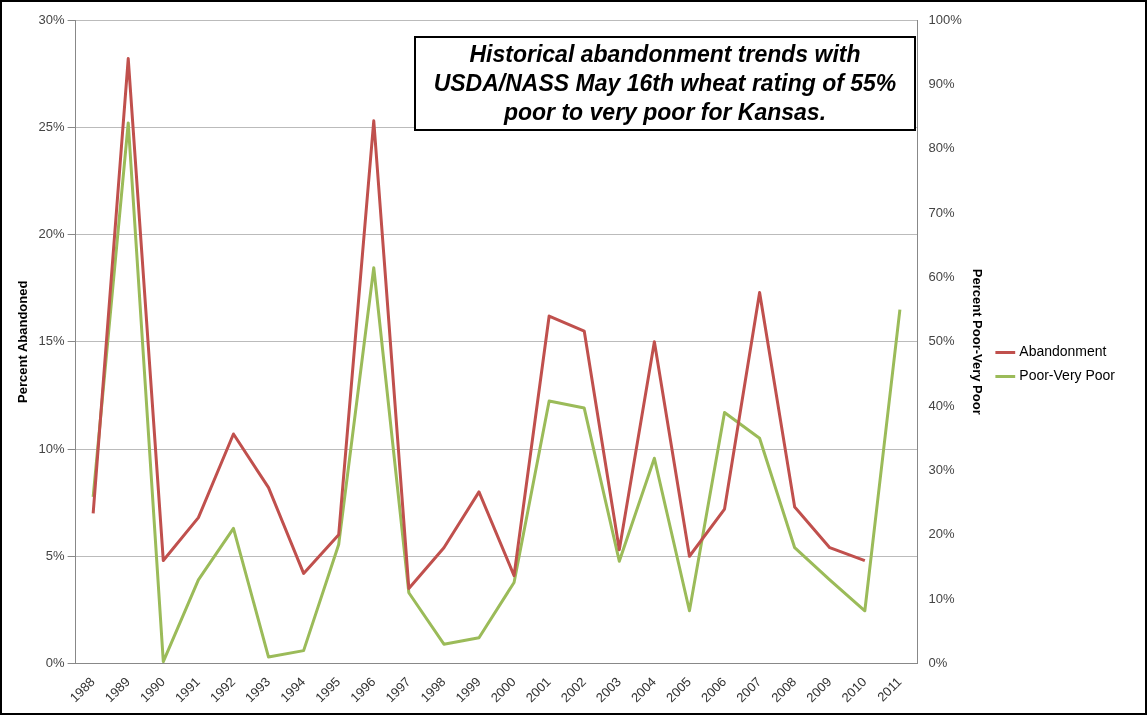 This screenshot has height=715, width=1147. Describe the element at coordinates (941, 276) in the screenshot. I see `y2-tick-label: 60%` at that location.